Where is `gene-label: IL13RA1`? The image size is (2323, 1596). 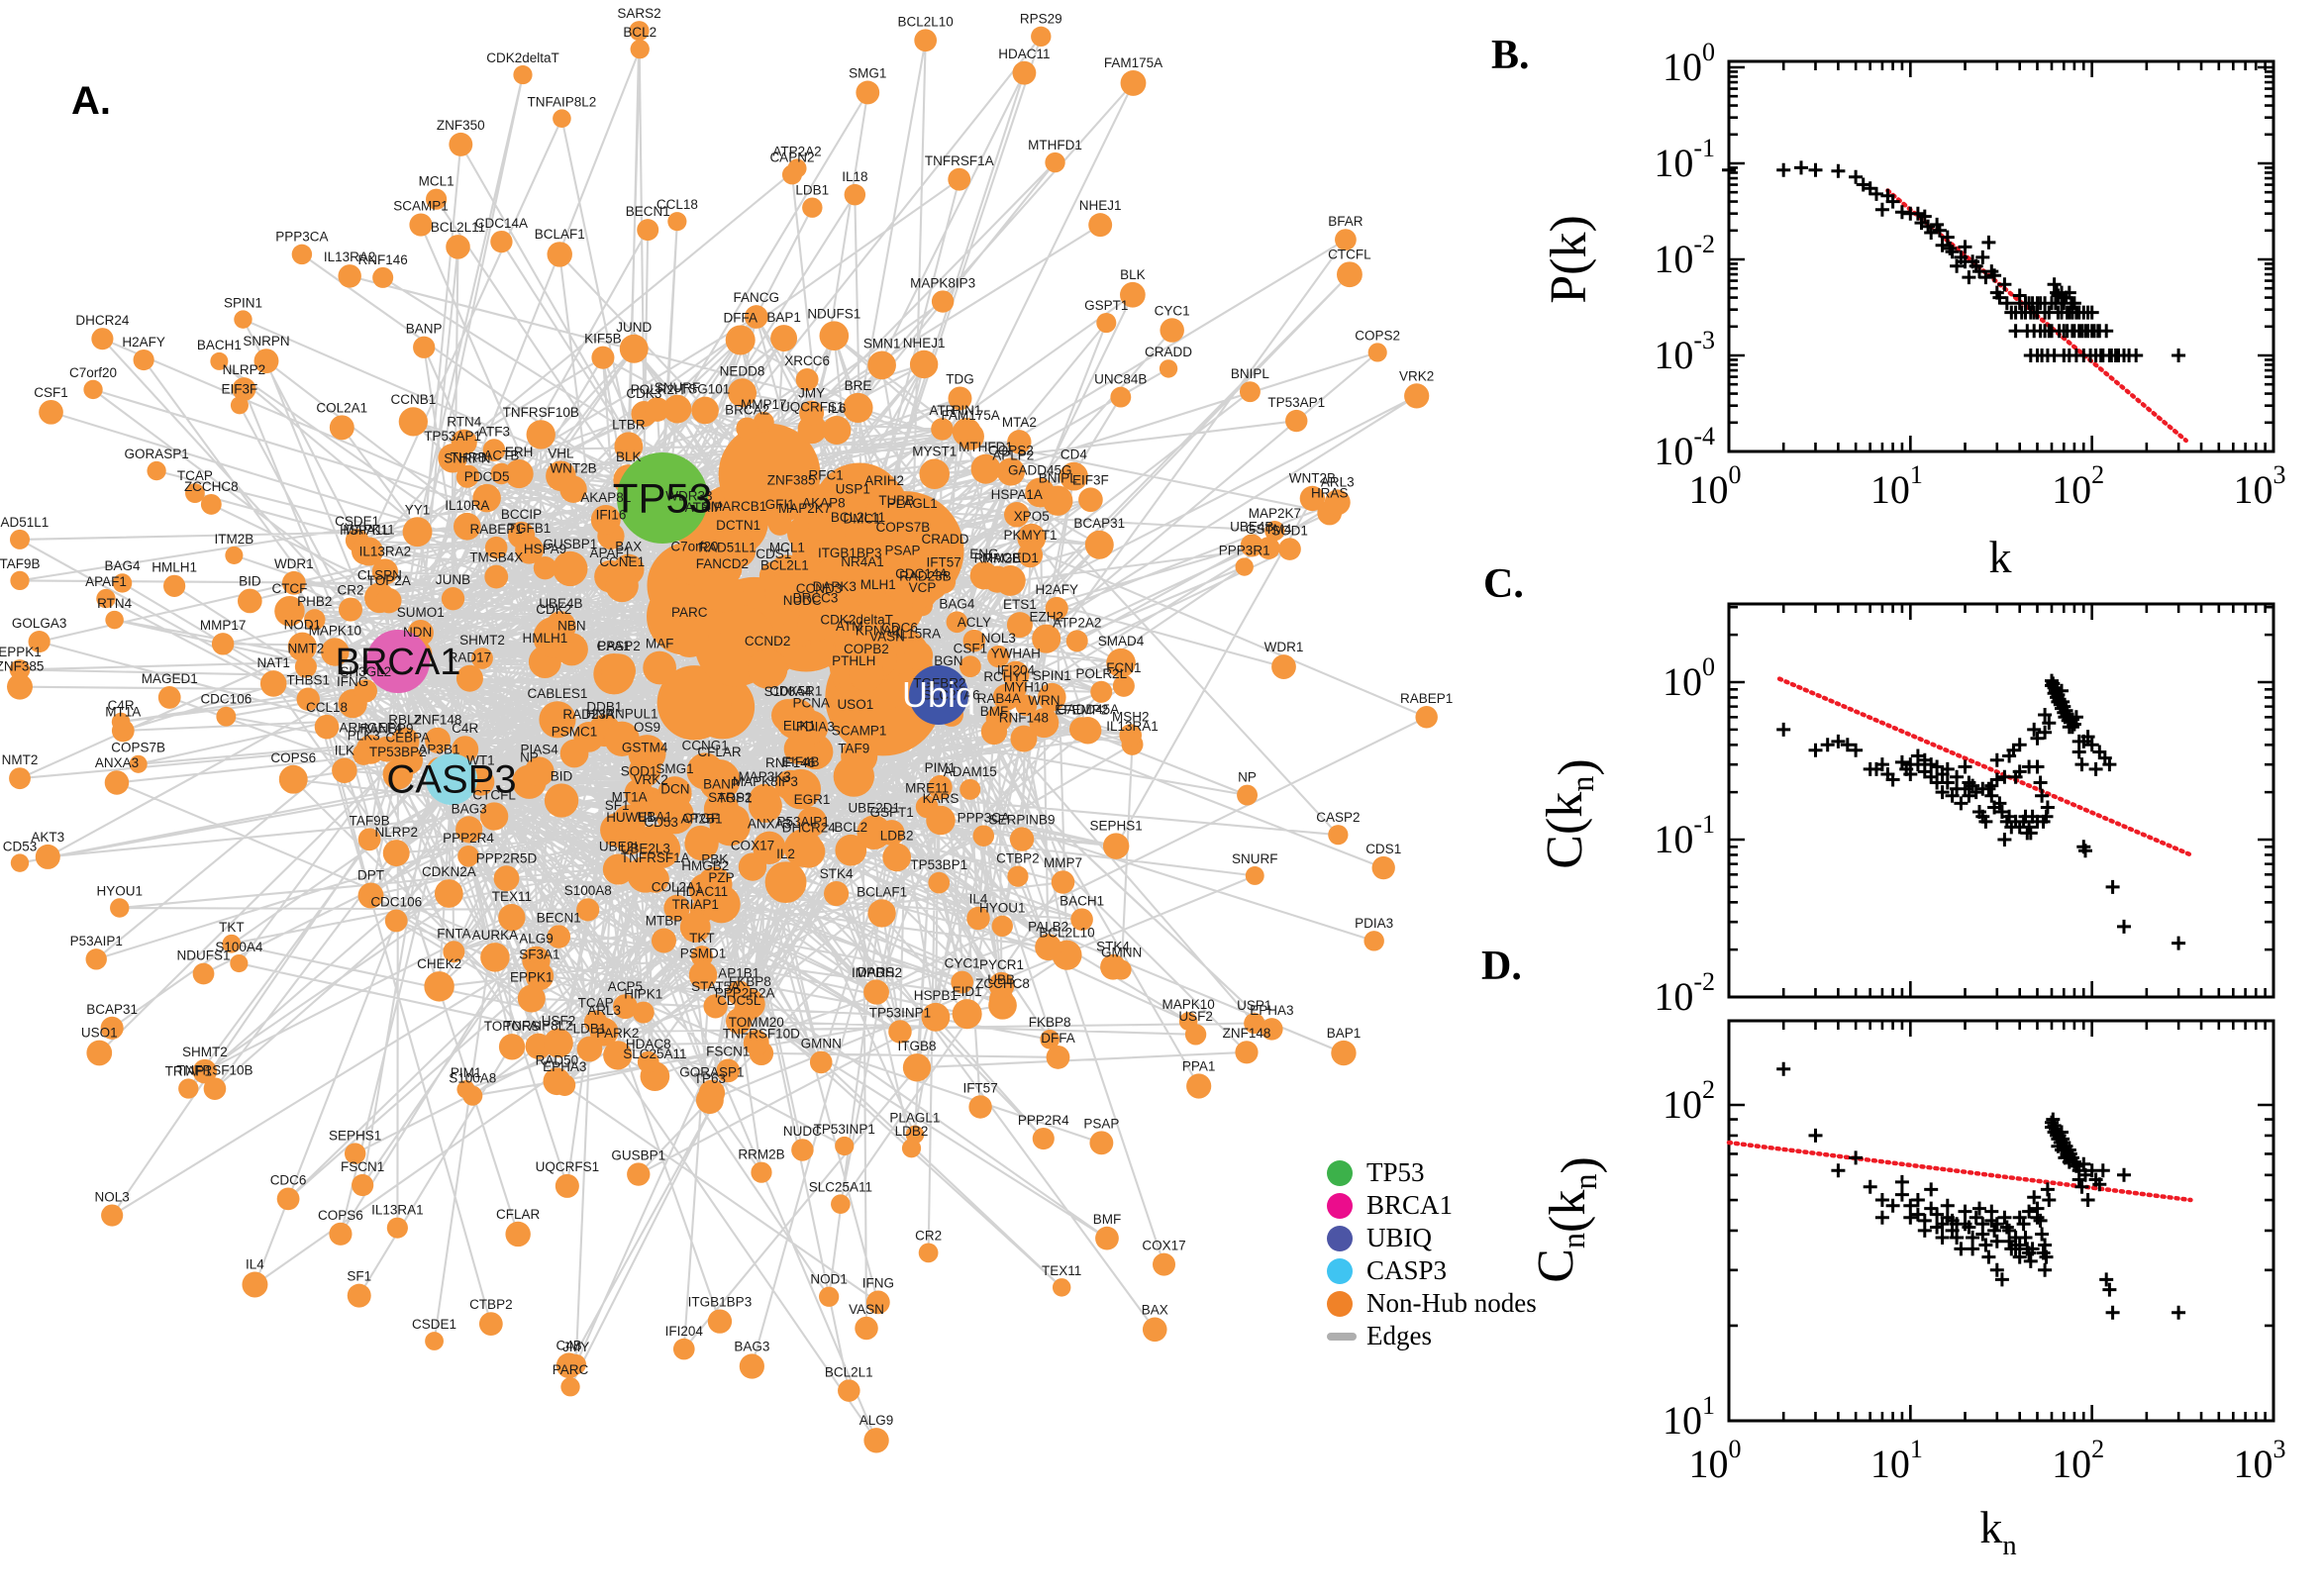 gene-label: IL13RA1 is located at coordinates (397, 1210).